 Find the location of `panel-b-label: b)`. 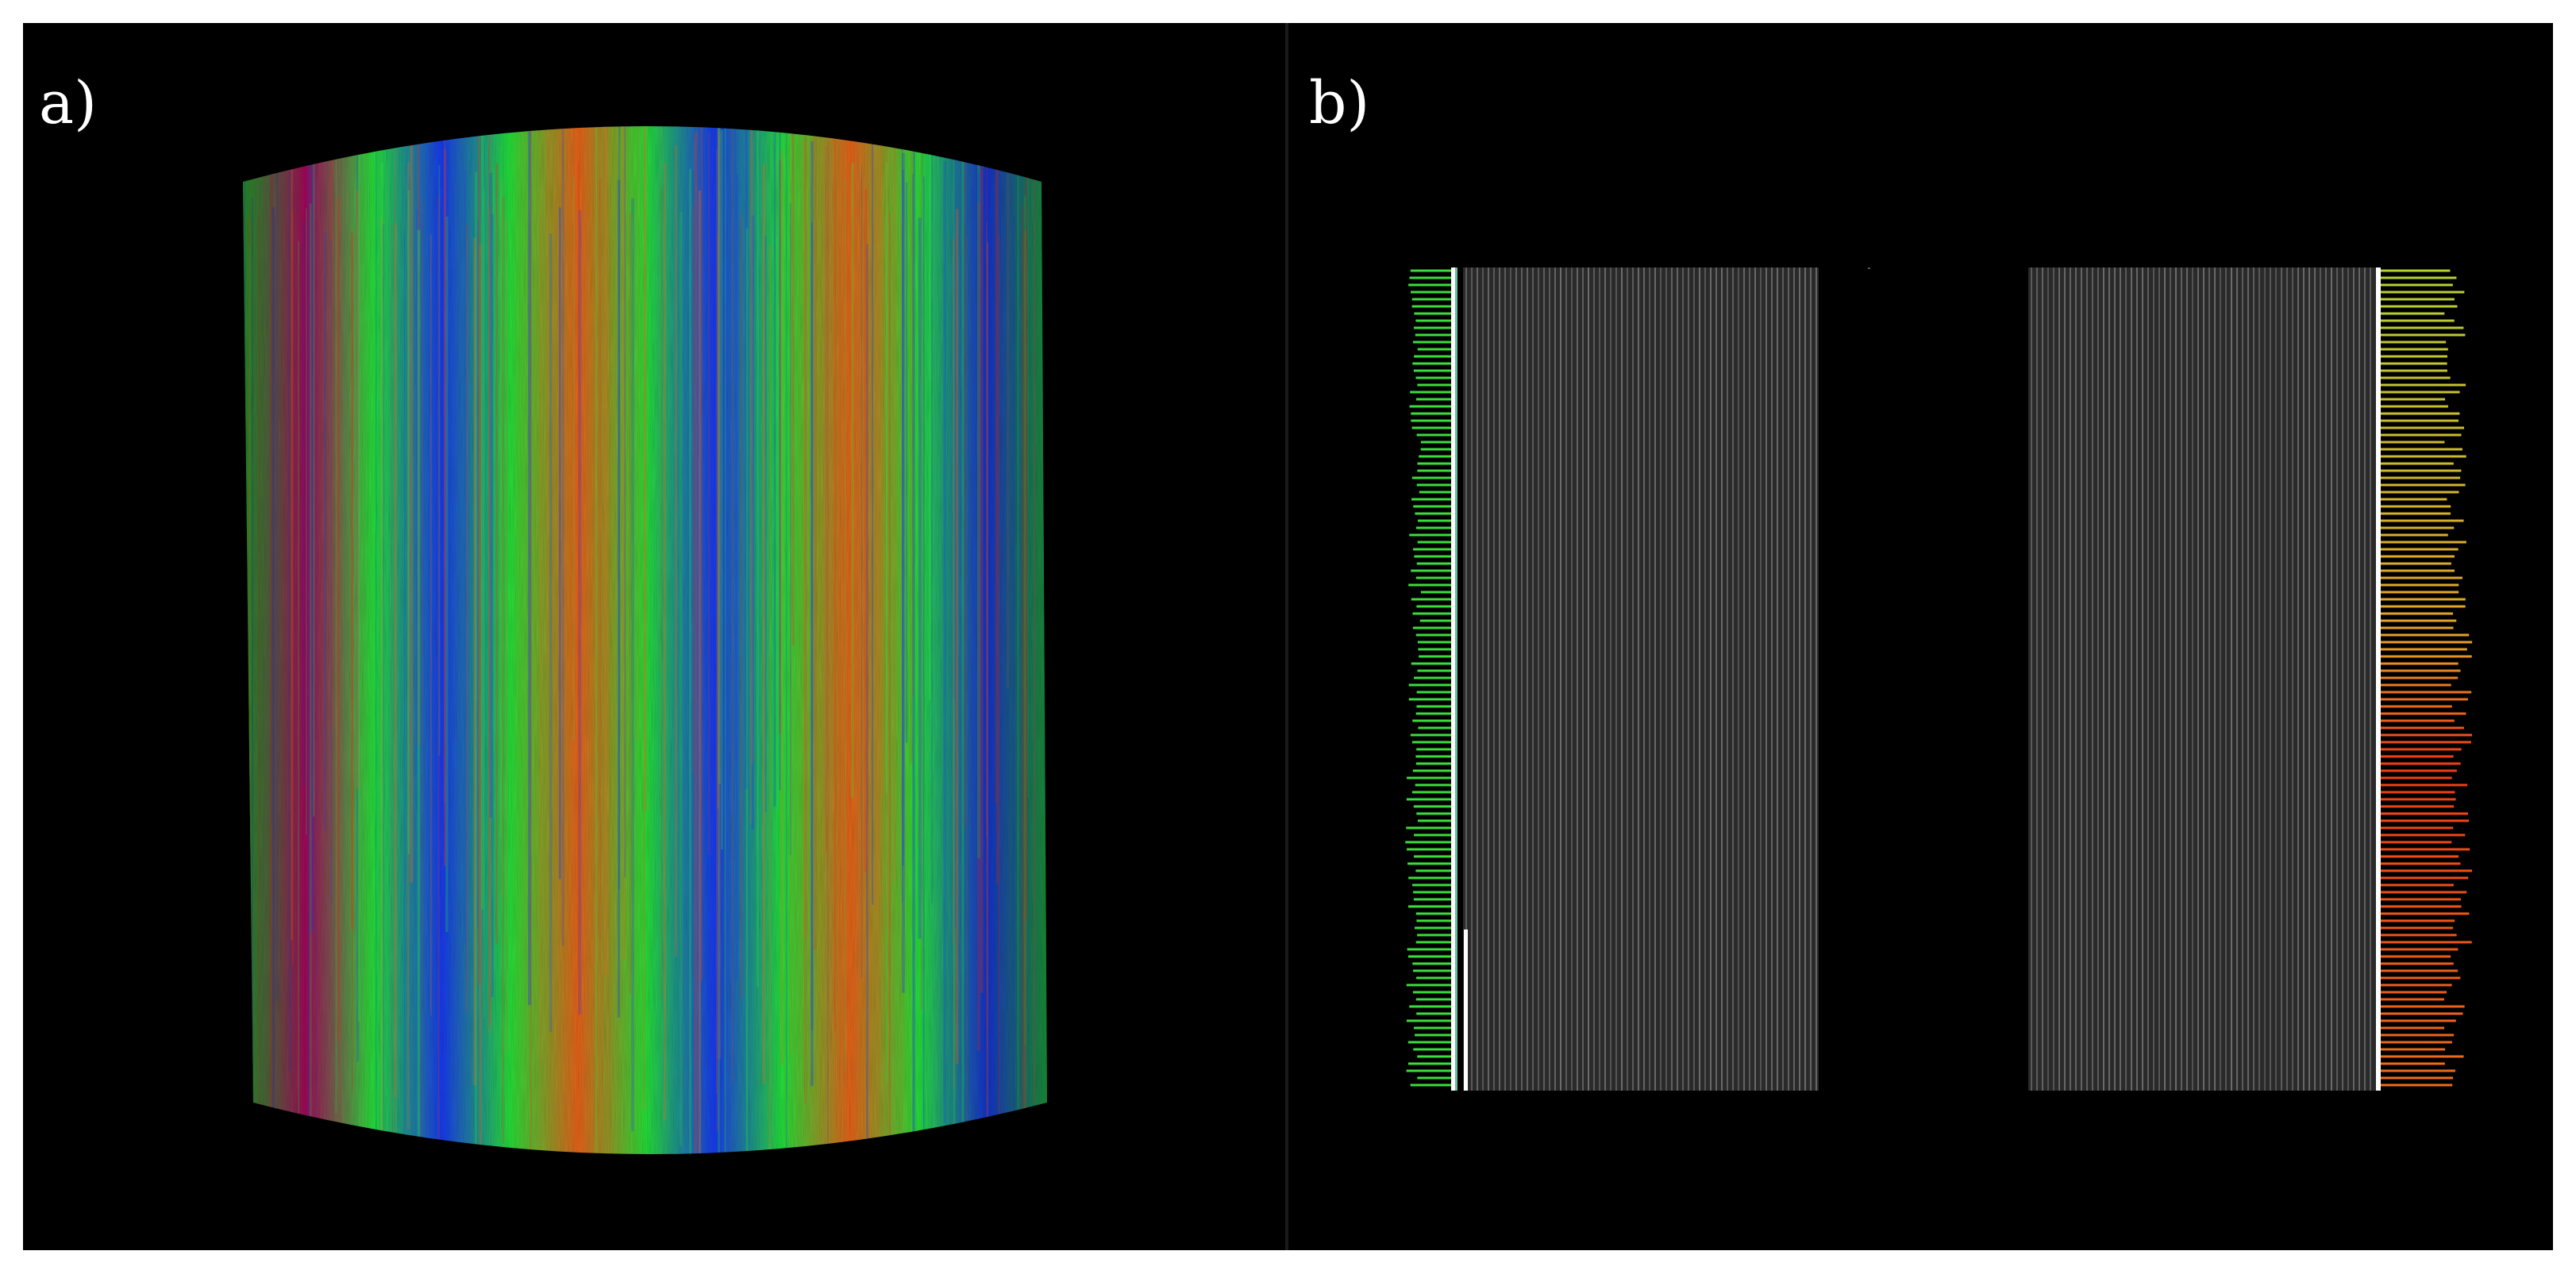

panel-b-label: b) is located at coordinates (1339, 103).